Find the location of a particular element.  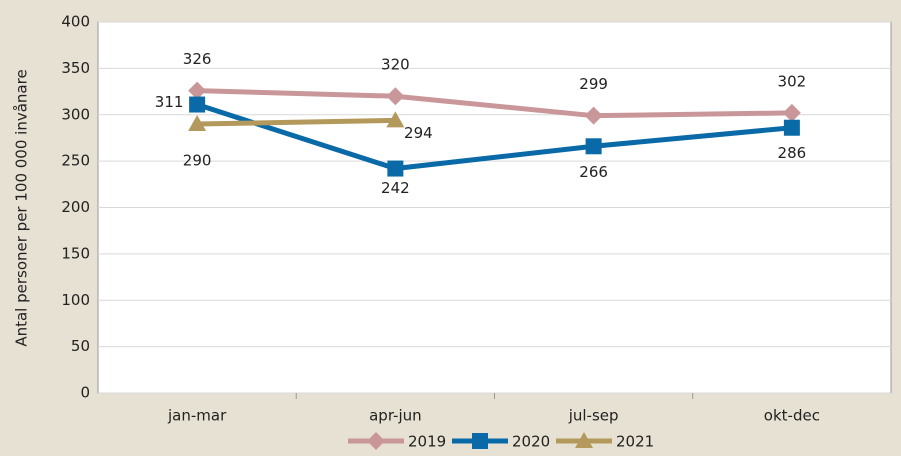

legend-label: 2019 is located at coordinates (427, 442).